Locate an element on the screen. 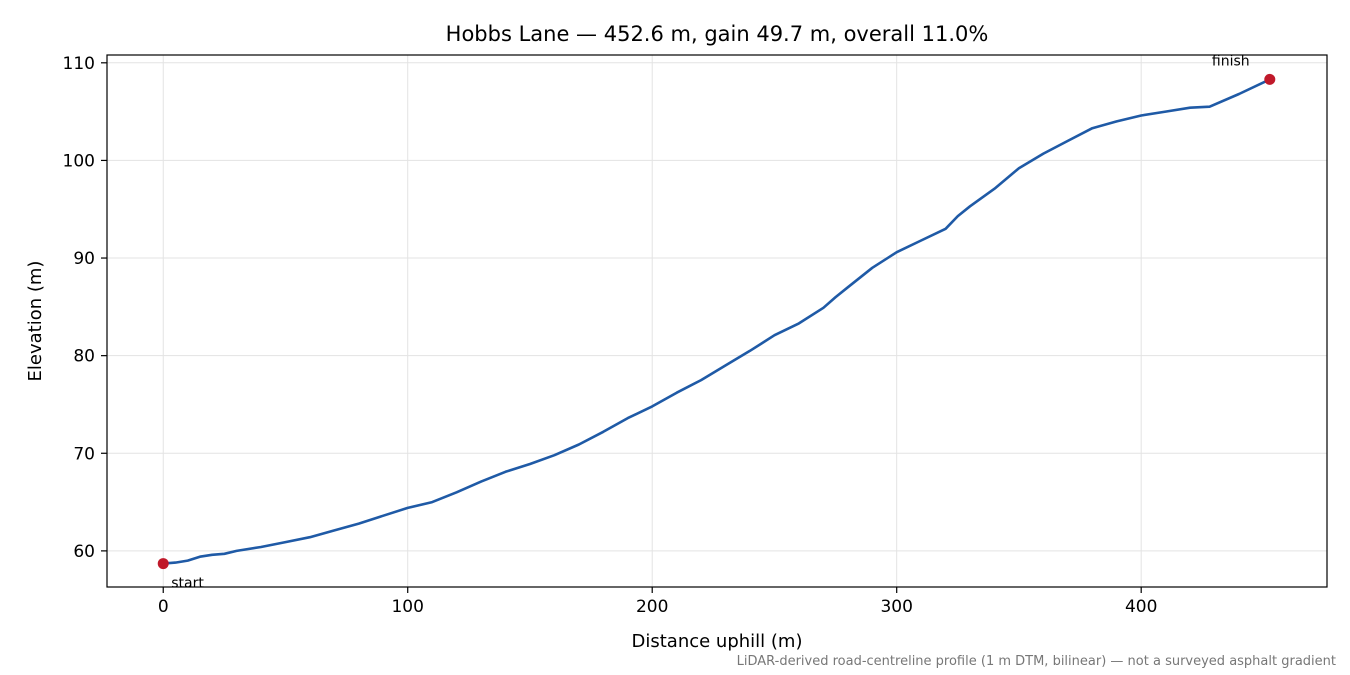 This screenshot has width=1350, height=675. x-tick-label: 100 is located at coordinates (407, 607).